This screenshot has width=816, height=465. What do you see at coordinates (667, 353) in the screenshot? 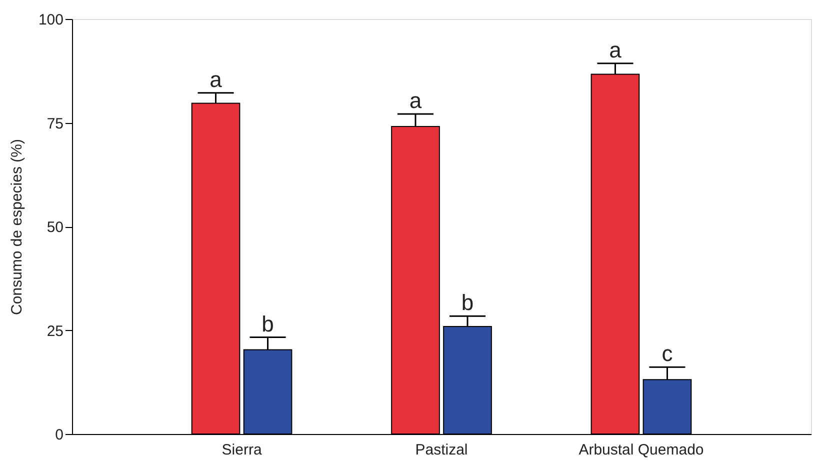
I see `annotation: c` at bounding box center [667, 353].